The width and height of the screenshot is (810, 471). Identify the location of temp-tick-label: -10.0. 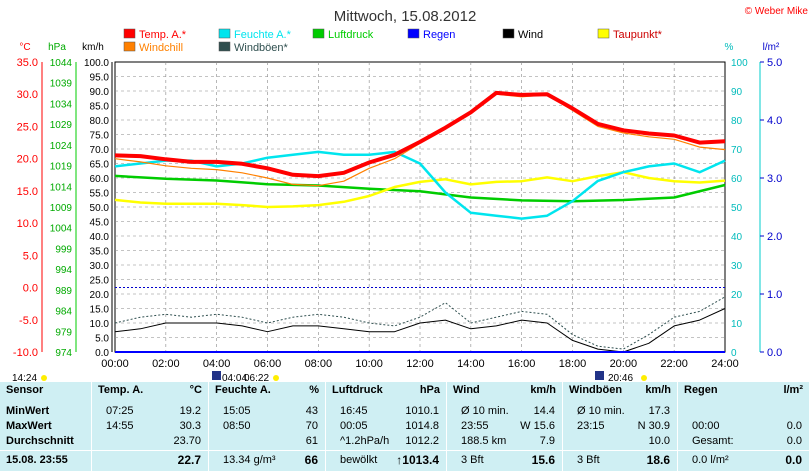
(25, 353).